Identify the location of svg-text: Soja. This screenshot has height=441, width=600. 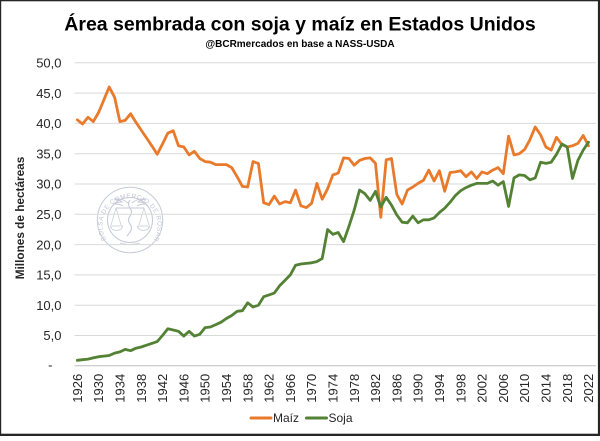
(341, 418).